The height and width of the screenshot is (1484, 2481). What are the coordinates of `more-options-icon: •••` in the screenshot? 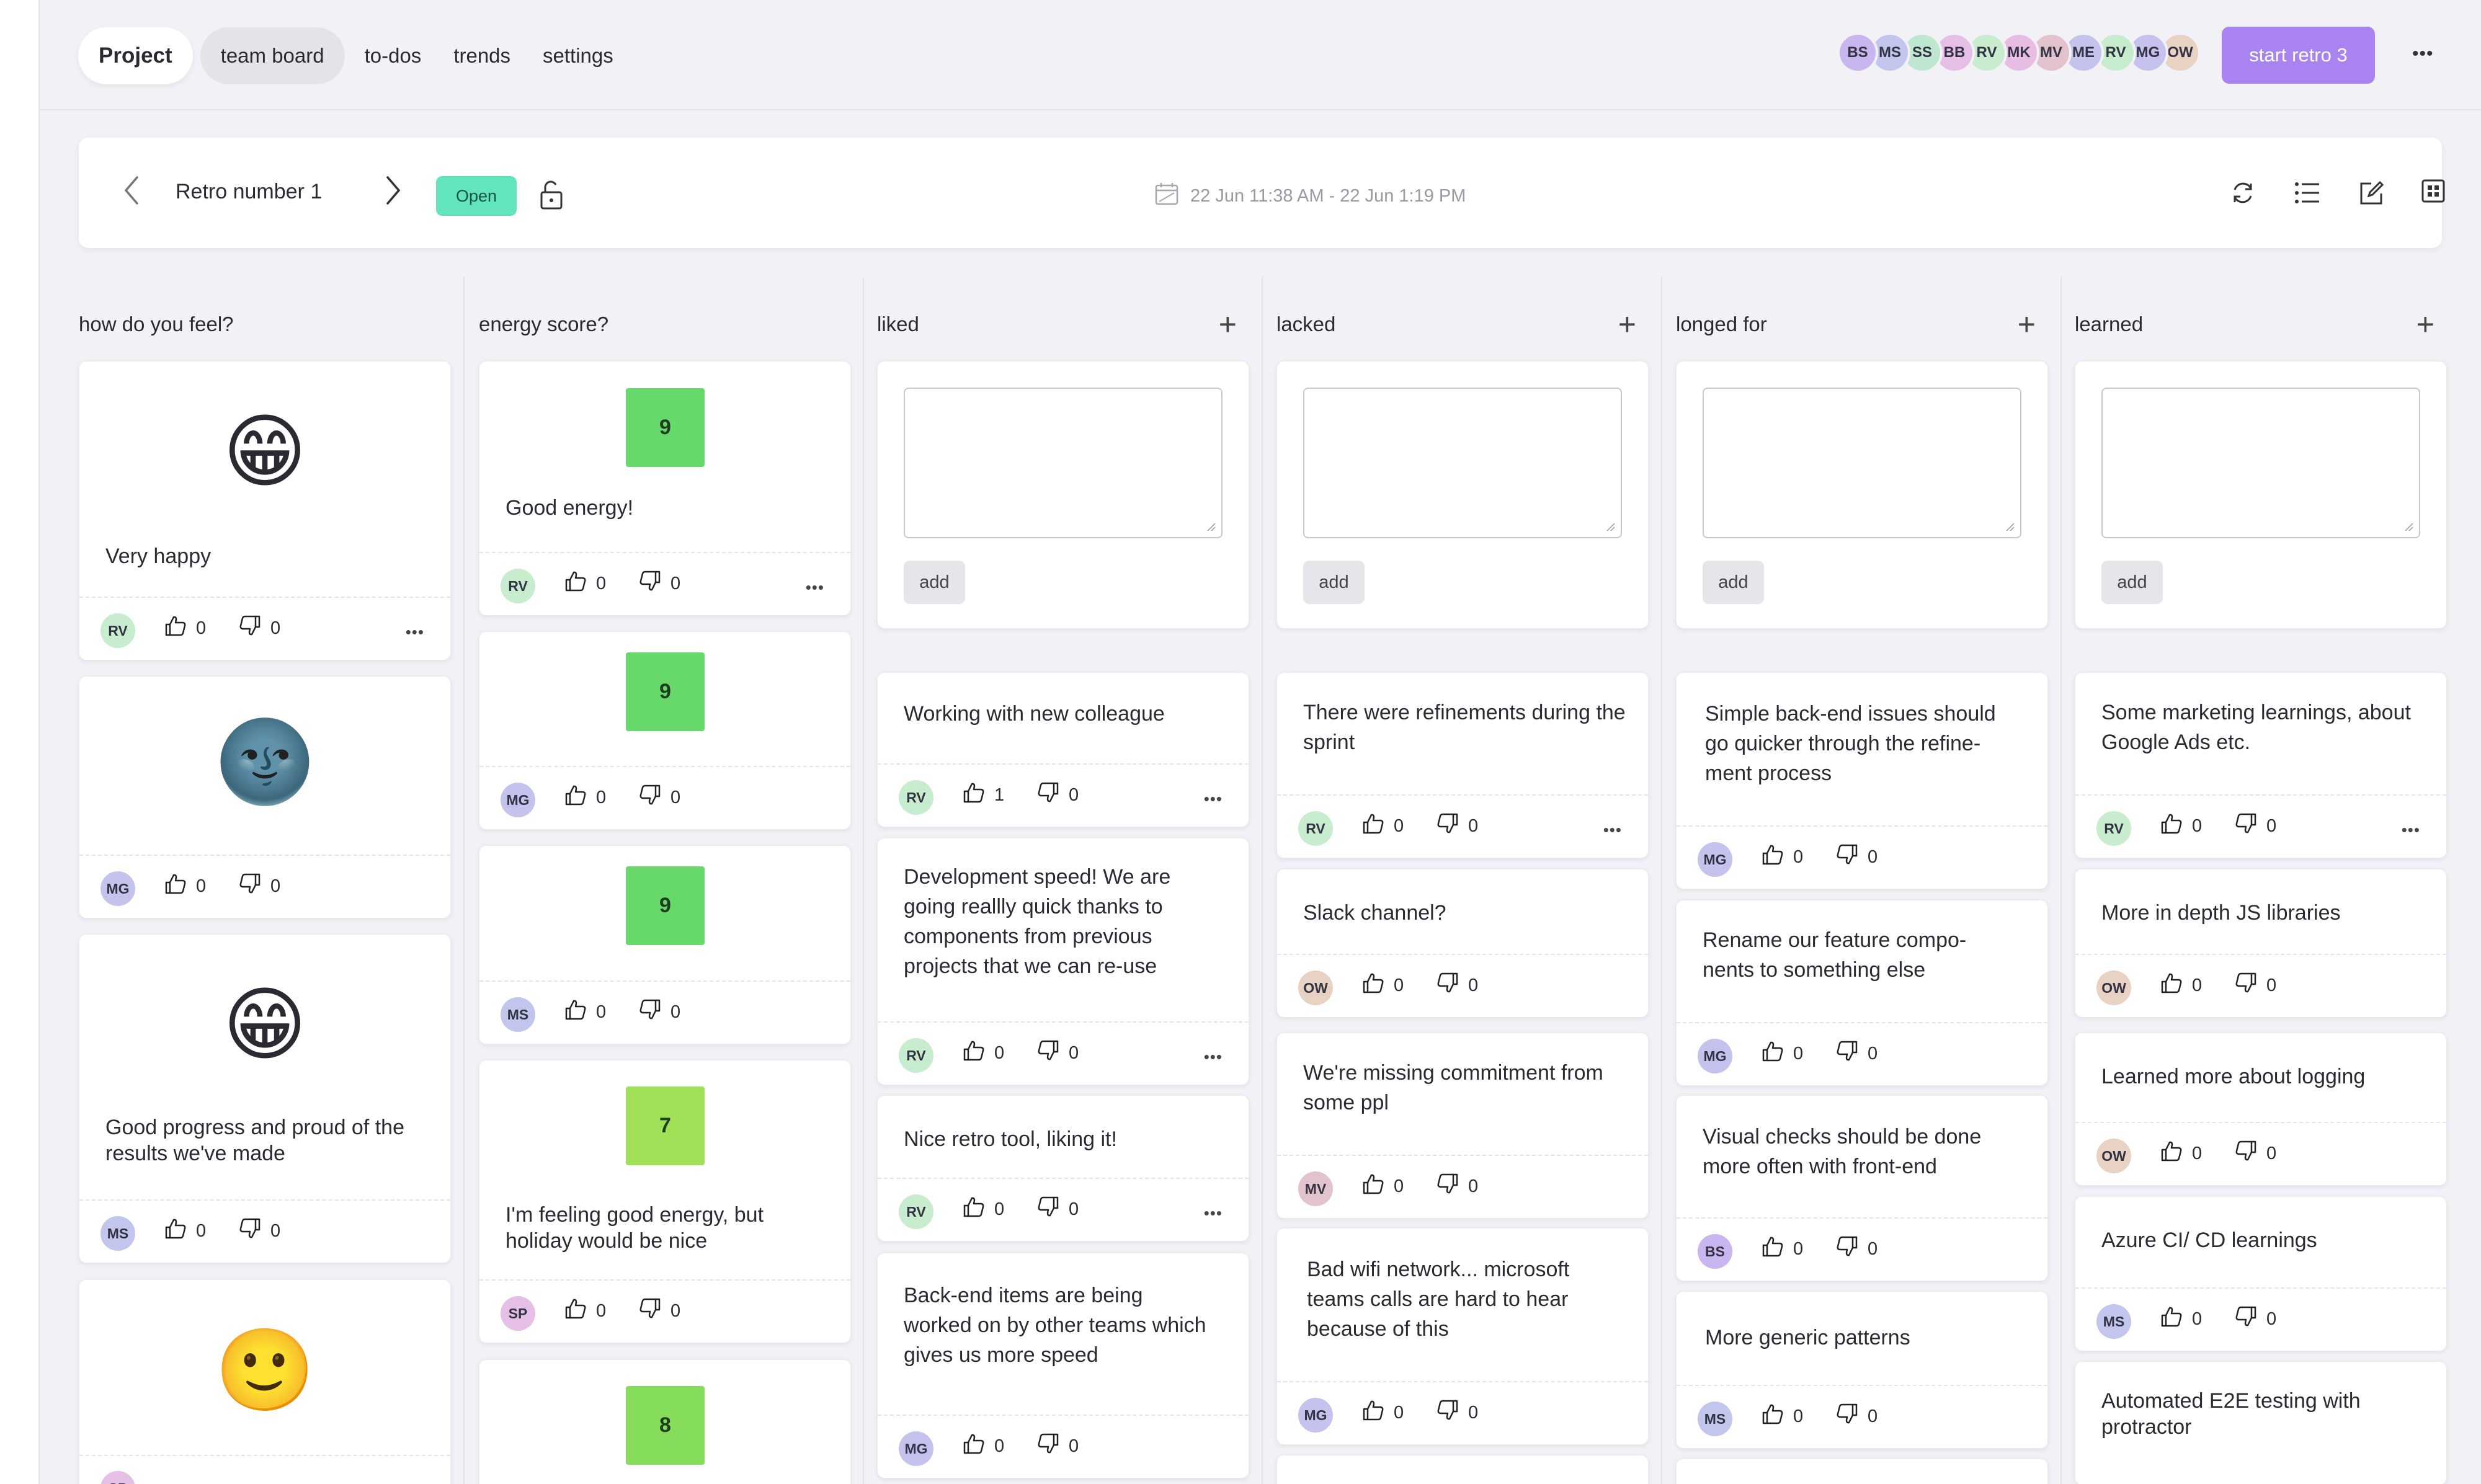 It's located at (2423, 53).